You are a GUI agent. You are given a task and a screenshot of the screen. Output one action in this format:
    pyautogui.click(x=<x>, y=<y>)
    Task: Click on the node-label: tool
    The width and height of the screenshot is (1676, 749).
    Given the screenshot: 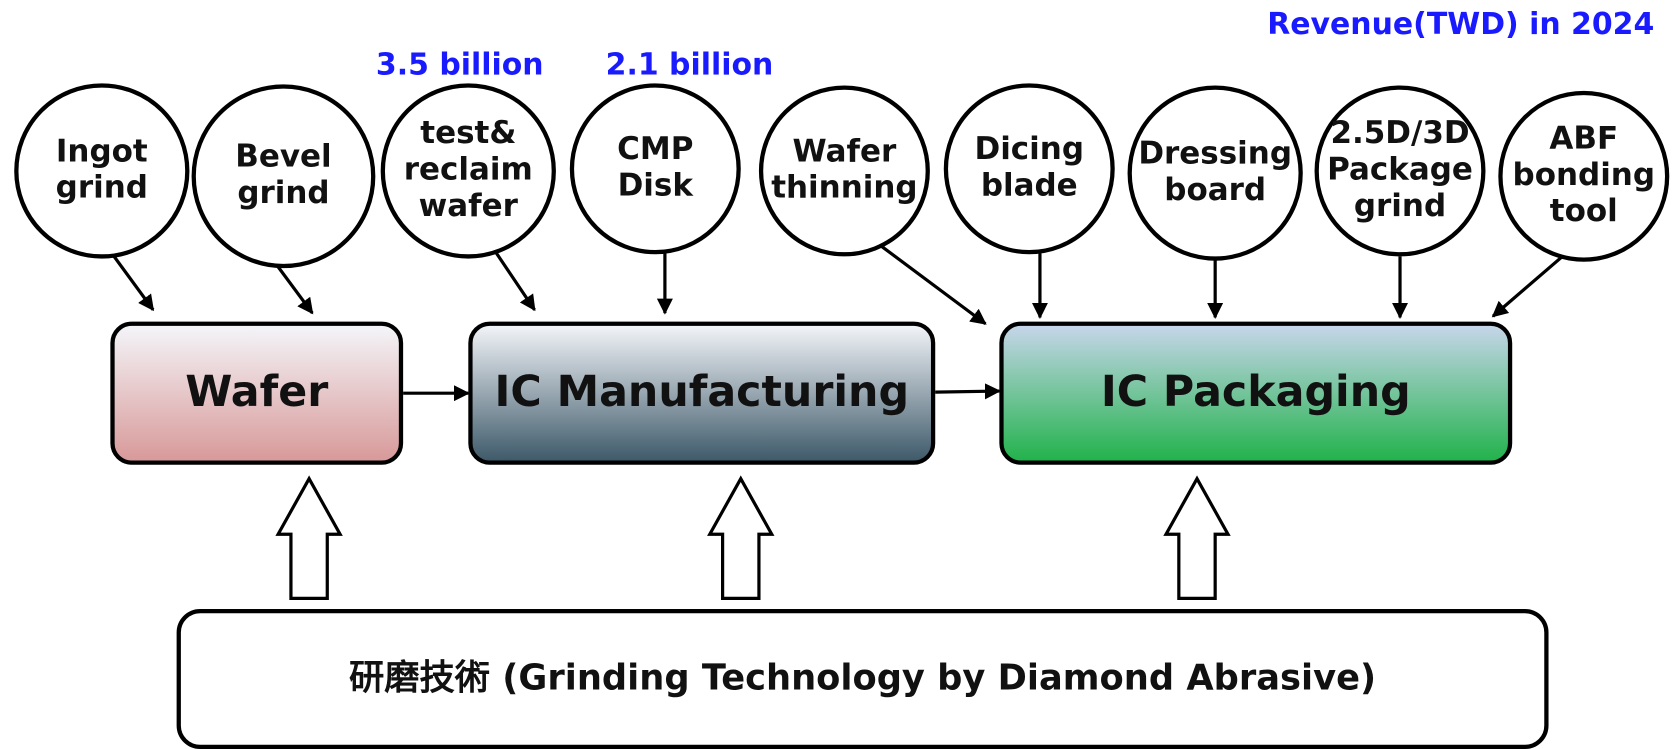 What is the action you would take?
    pyautogui.click(x=1584, y=211)
    